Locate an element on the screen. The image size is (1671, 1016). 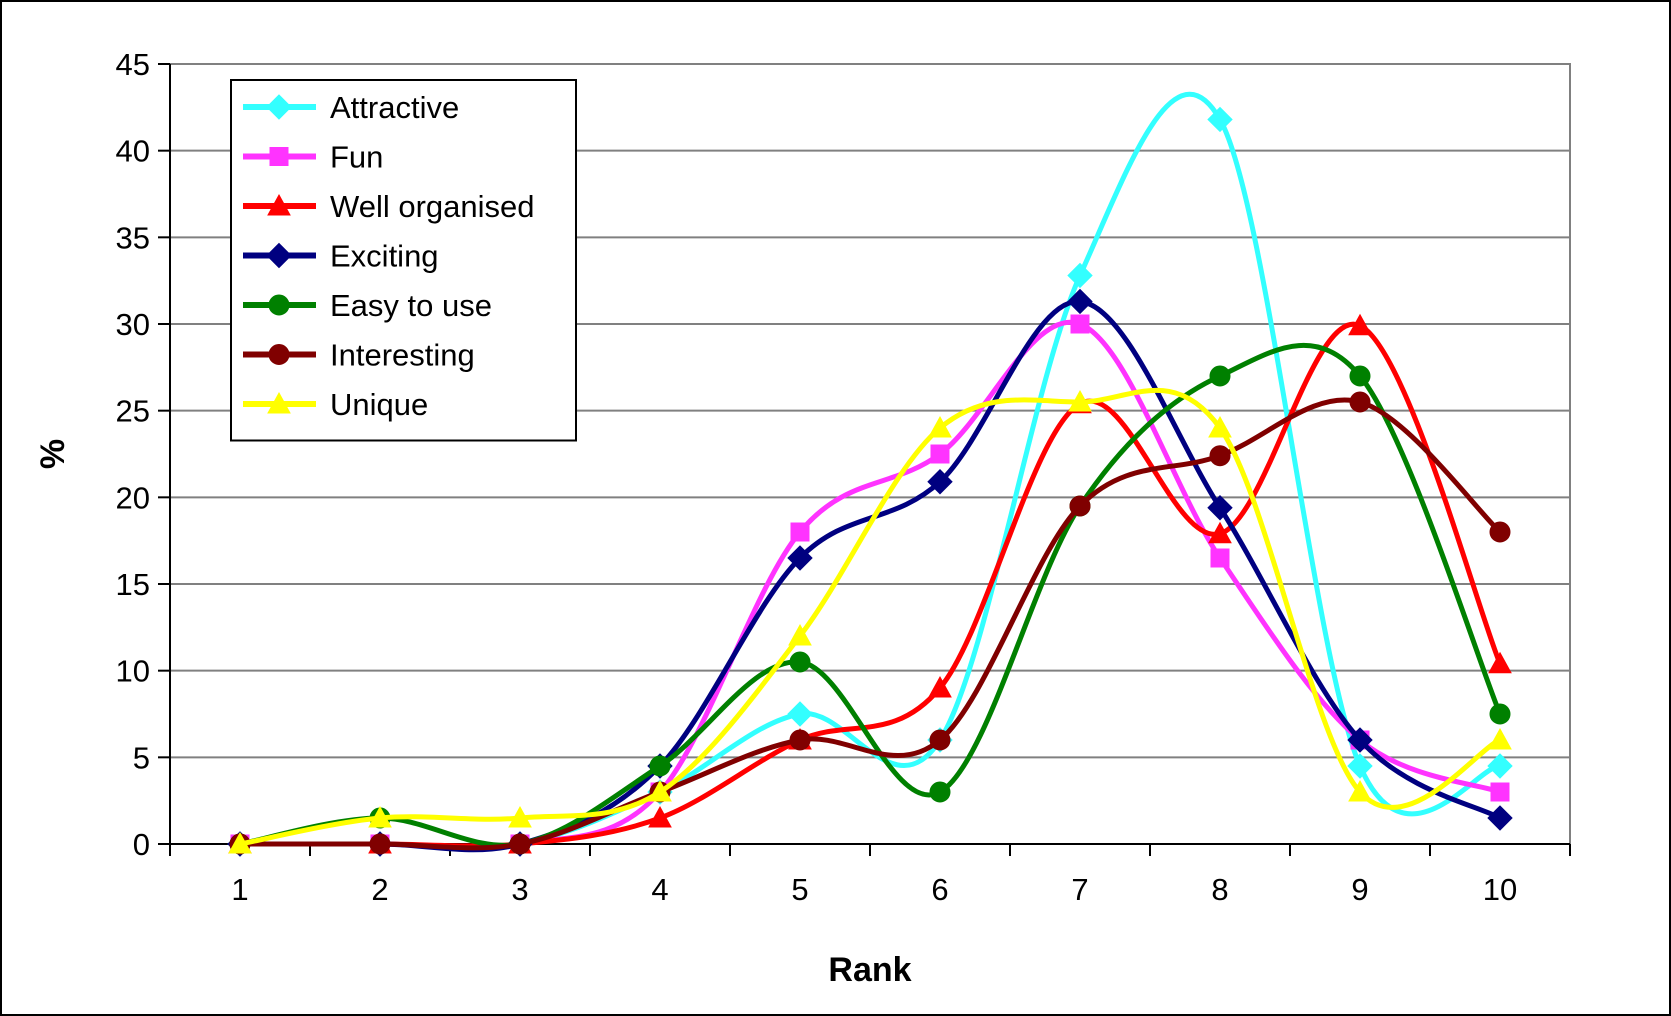
y-tick-label: 30 is located at coordinates (133, 324).